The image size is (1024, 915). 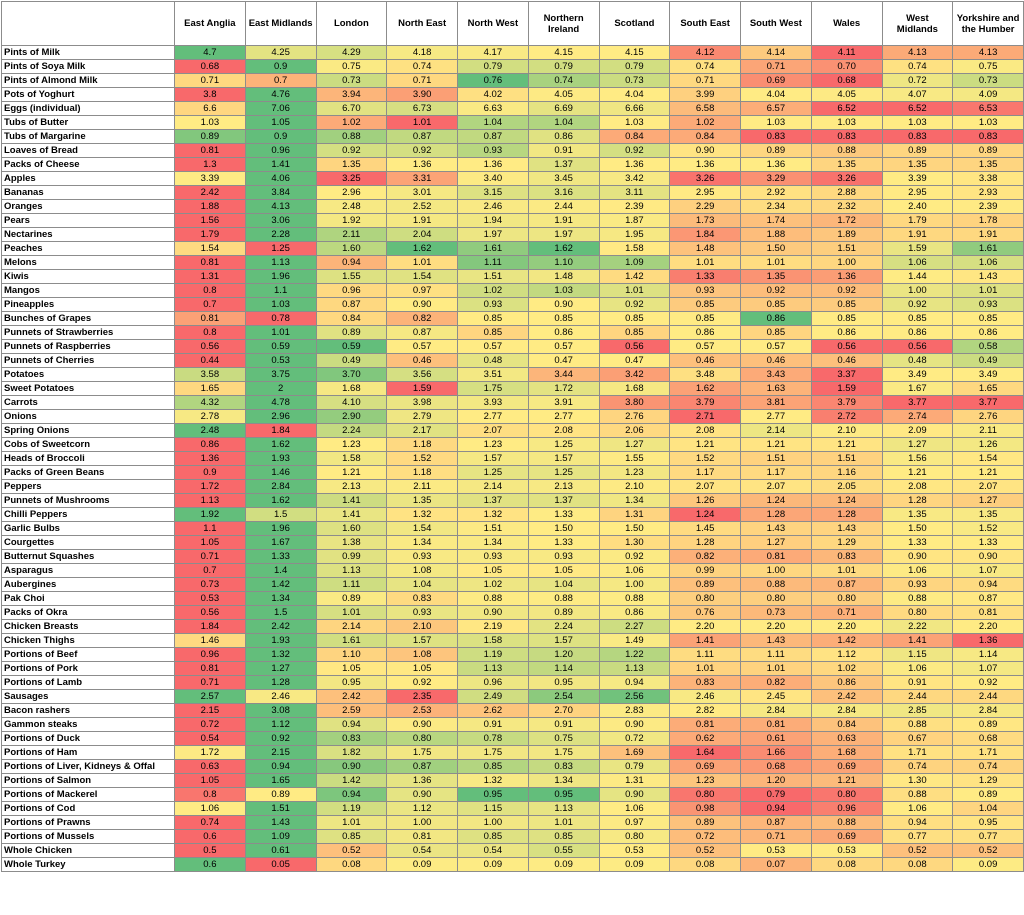 What do you see at coordinates (634, 850) in the screenshot?
I see `value-cell: 0.53` at bounding box center [634, 850].